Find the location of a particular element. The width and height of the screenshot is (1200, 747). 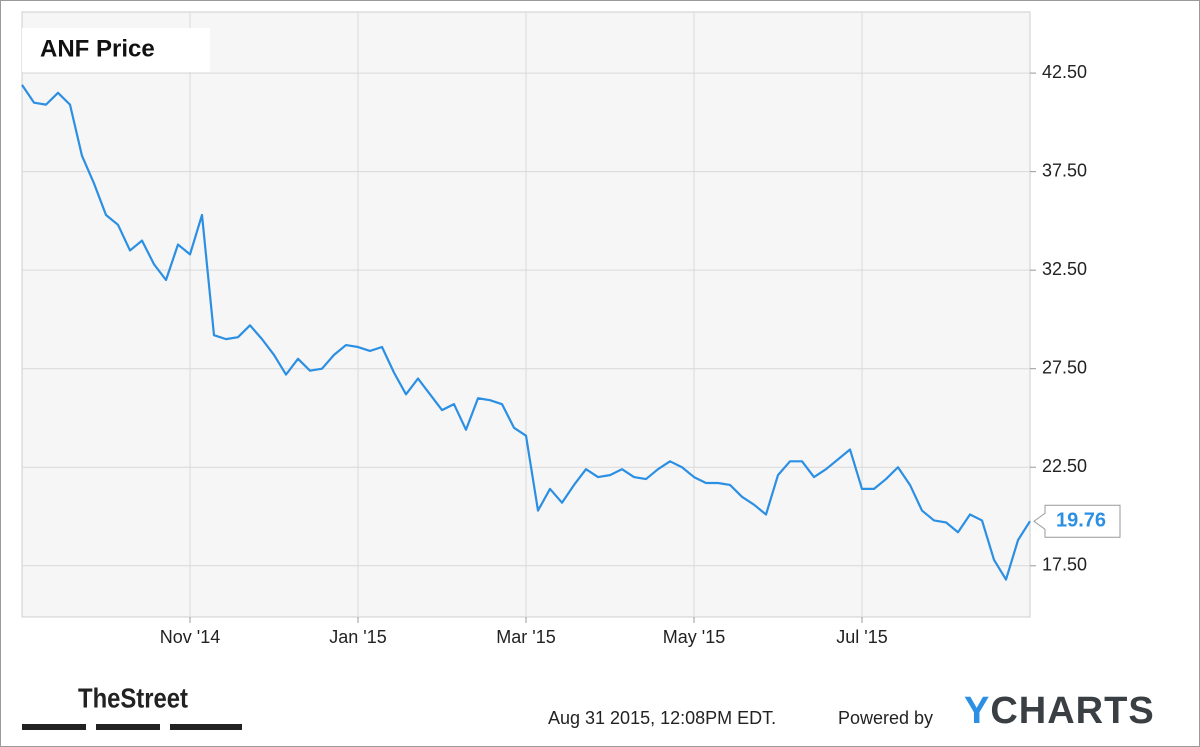

x-tick-label: Jan '15 is located at coordinates (357, 637).